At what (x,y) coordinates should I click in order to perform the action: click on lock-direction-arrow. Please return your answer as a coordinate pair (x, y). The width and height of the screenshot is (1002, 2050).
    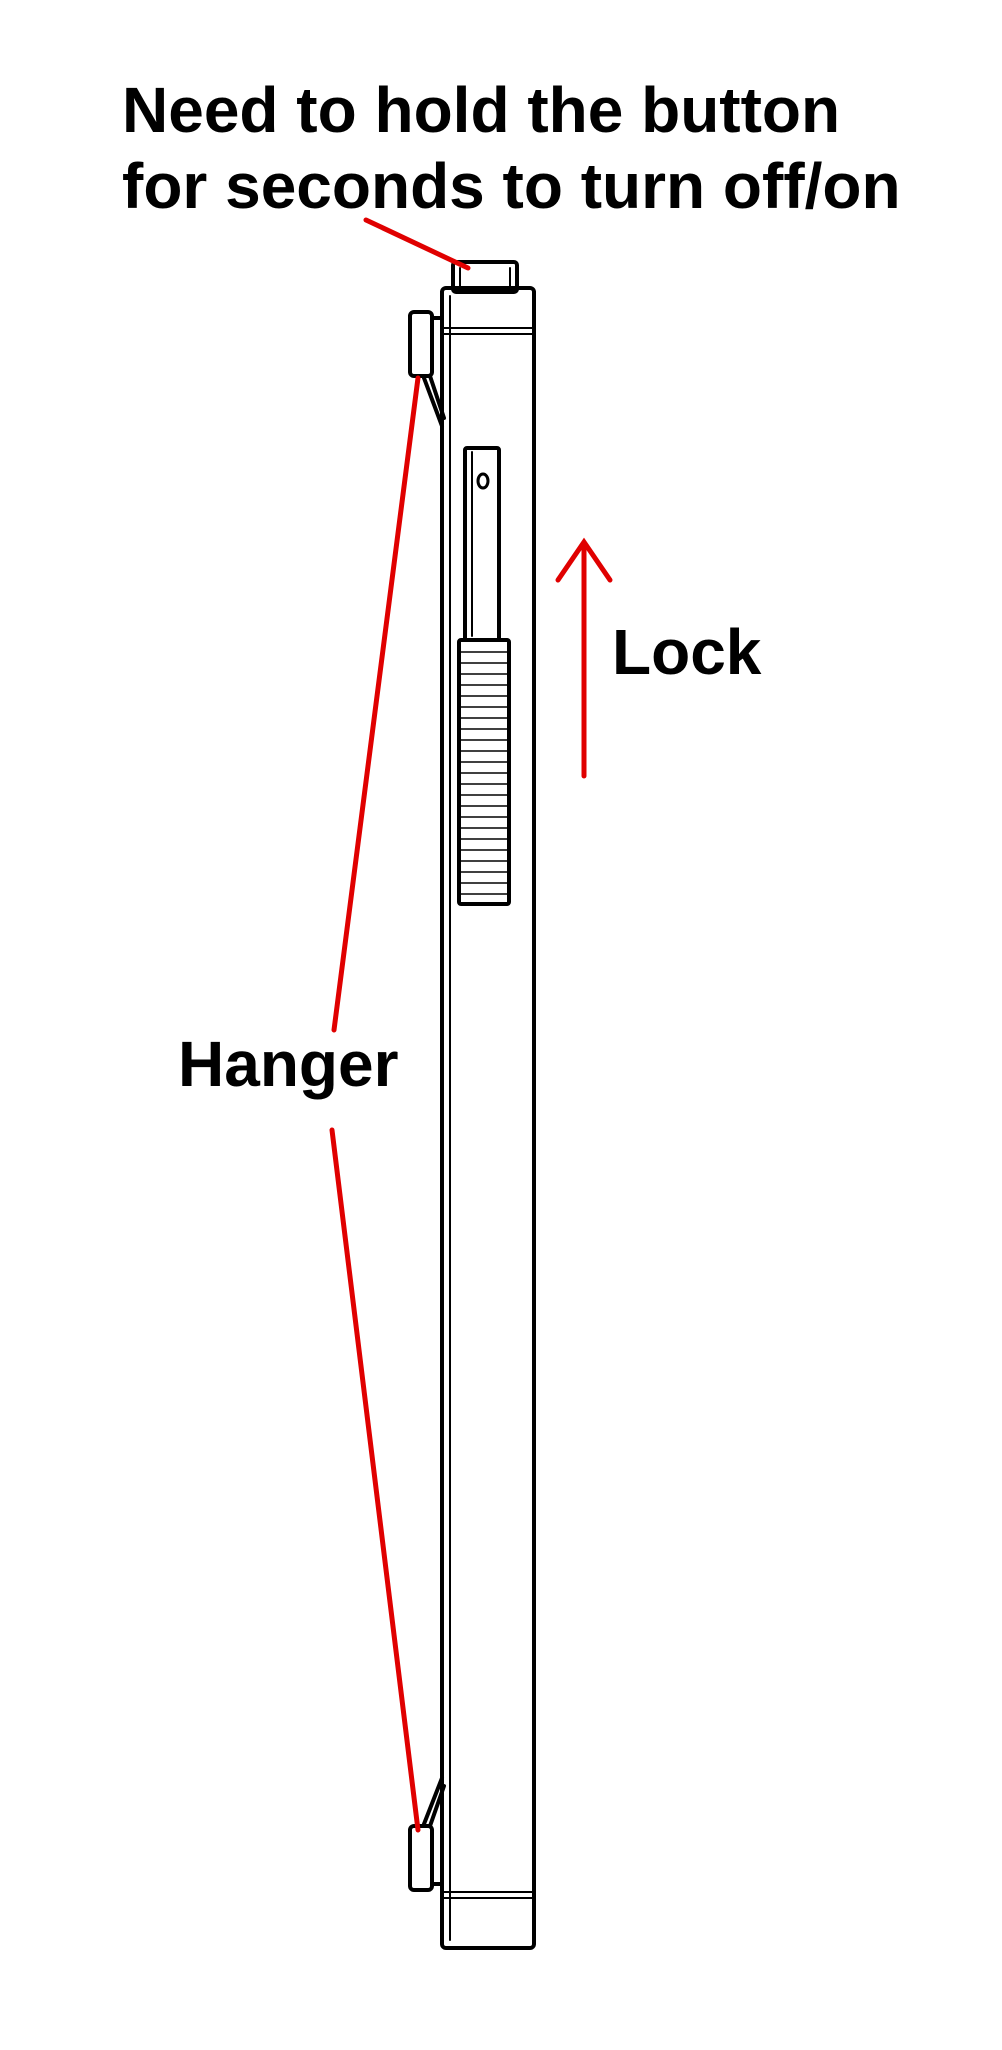
    Looking at the image, I should click on (584, 658).